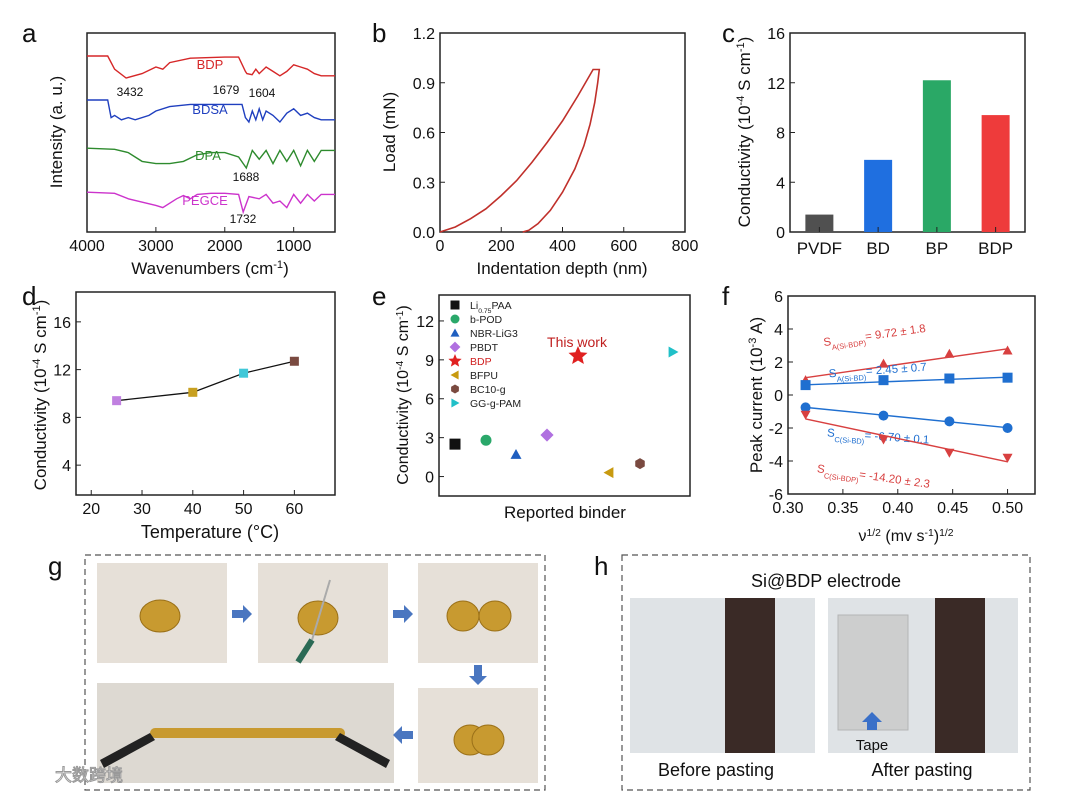 This screenshot has width=1080, height=793. What do you see at coordinates (547, 435) in the screenshot?
I see `point-pbdt` at bounding box center [547, 435].